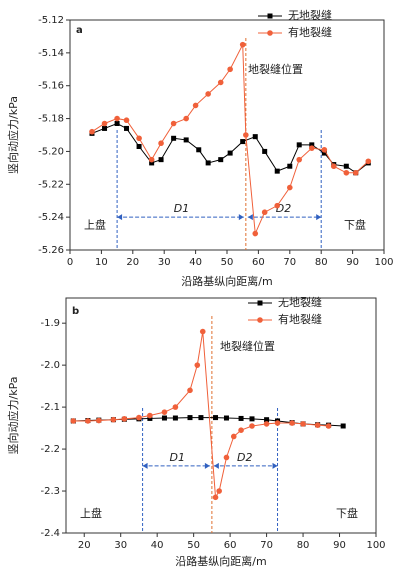  Describe the element at coordinates (50, 491) in the screenshot. I see `y-tick-label: -2.3` at that location.